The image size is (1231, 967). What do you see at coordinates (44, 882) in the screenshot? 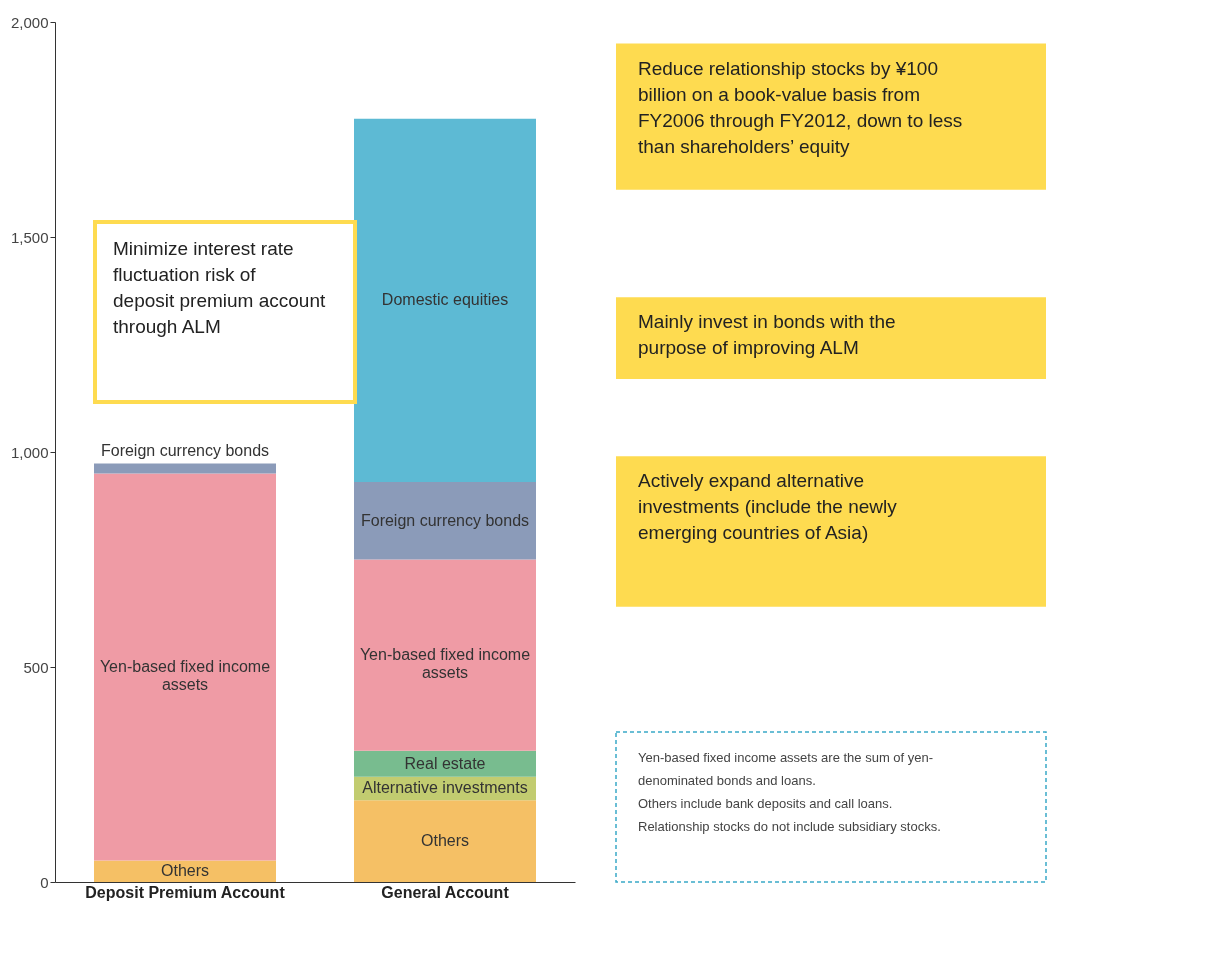
I see `y-tick-label: 0` at bounding box center [44, 882].